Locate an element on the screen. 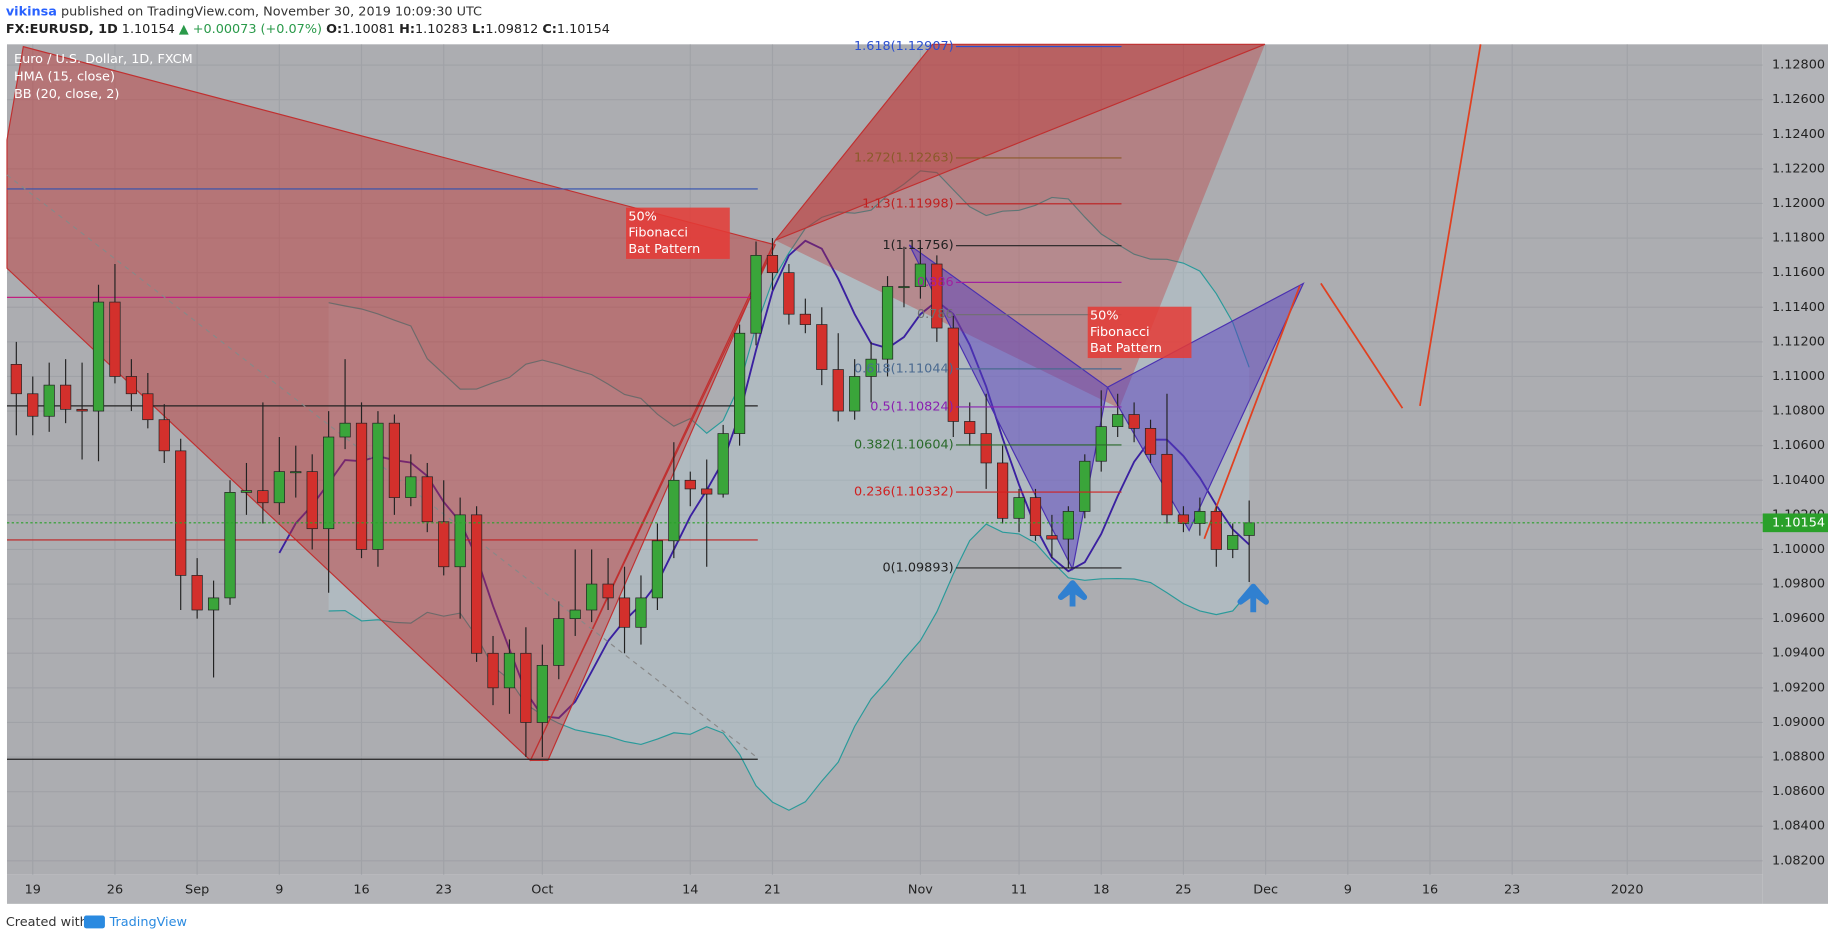 This screenshot has width=1828, height=940. last: 1.10154 is located at coordinates (148, 29).